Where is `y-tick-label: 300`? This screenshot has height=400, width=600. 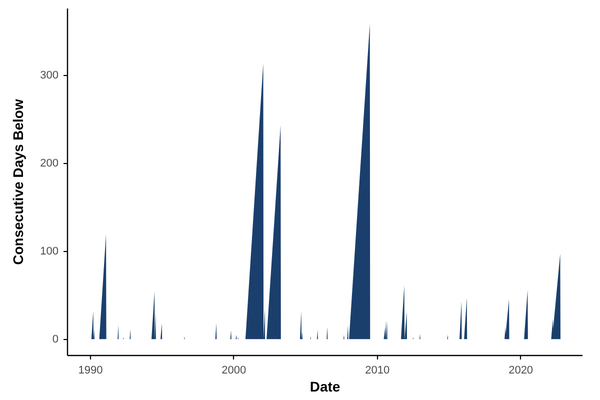 y-tick-label: 300 is located at coordinates (49, 75).